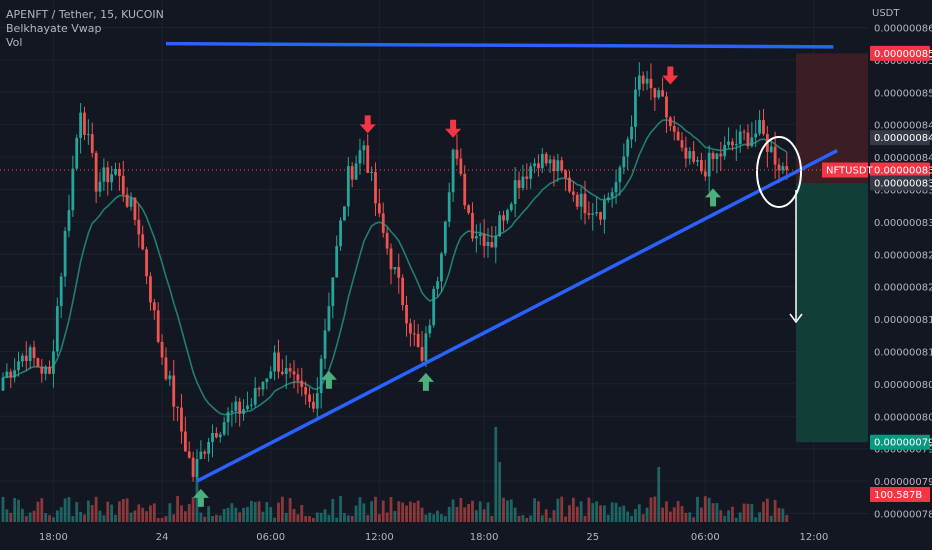  I want to click on resistance-line, so click(499, 45).